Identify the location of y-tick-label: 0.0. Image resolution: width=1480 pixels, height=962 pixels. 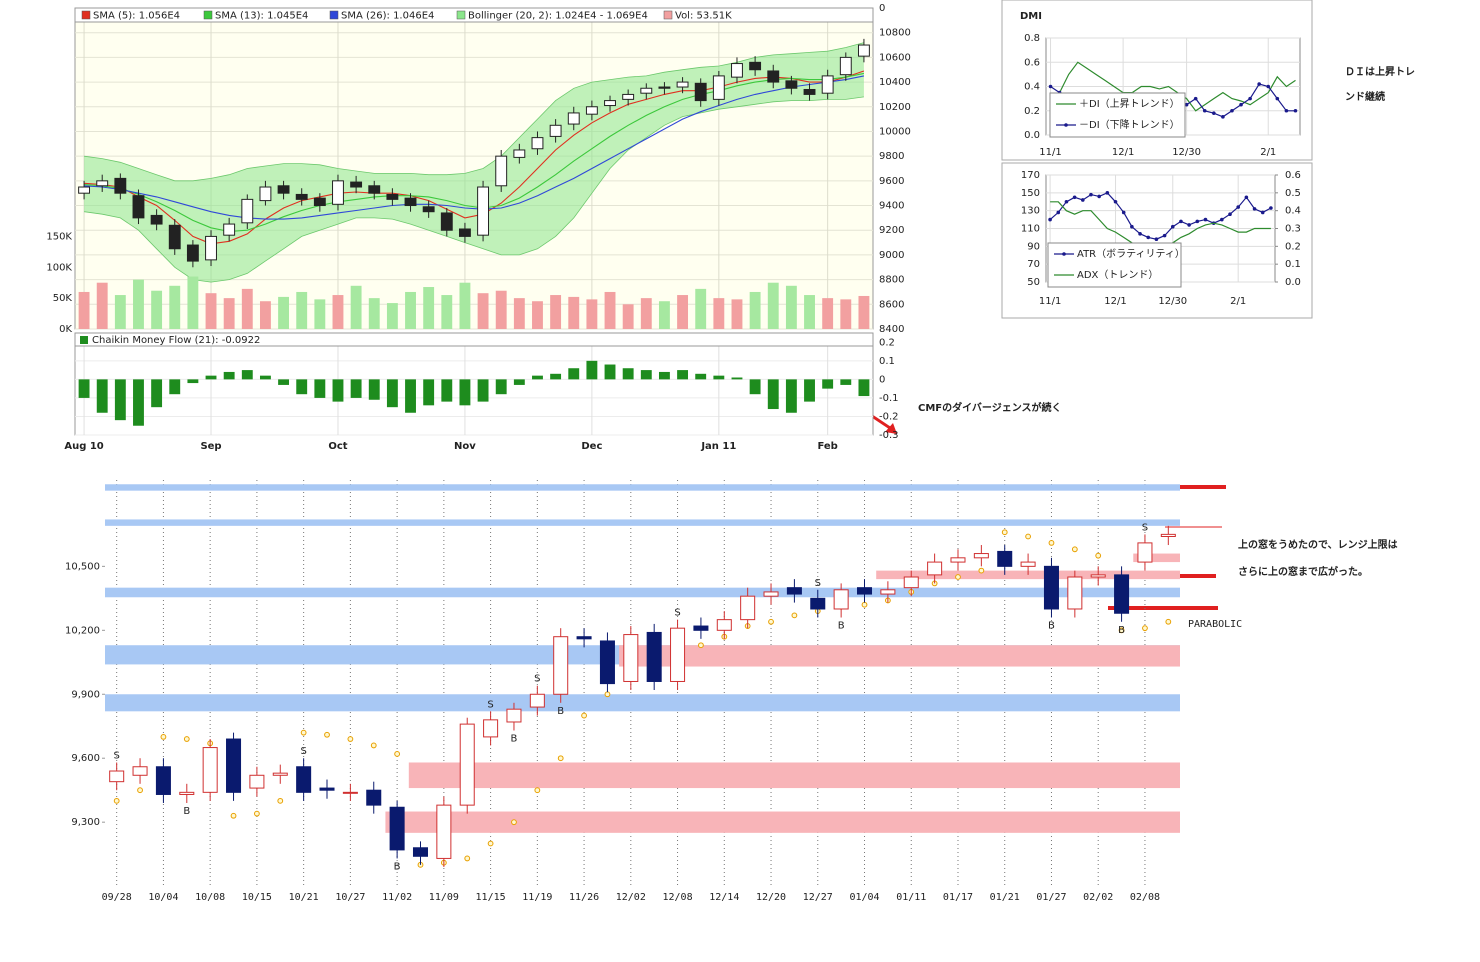
(1032, 135).